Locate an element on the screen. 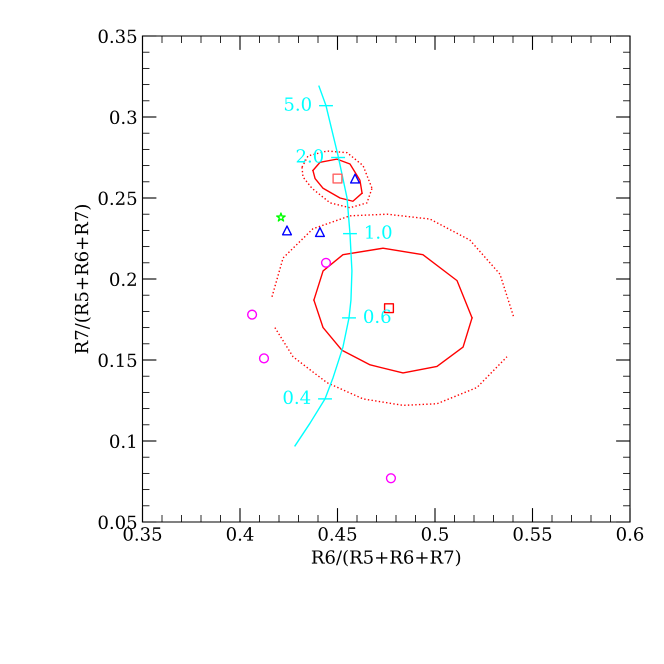 This screenshot has height=664, width=664. x-tick-label: 0.45 is located at coordinates (337, 534).